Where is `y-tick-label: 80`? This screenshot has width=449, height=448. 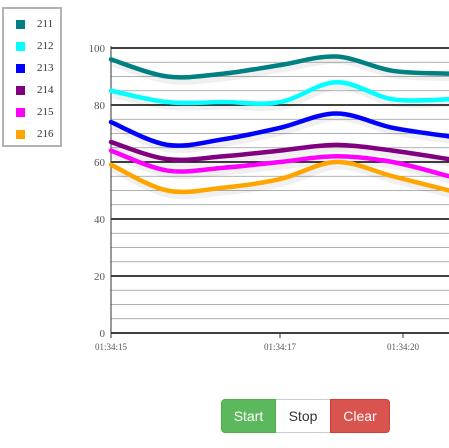 y-tick-label: 80 is located at coordinates (100, 106).